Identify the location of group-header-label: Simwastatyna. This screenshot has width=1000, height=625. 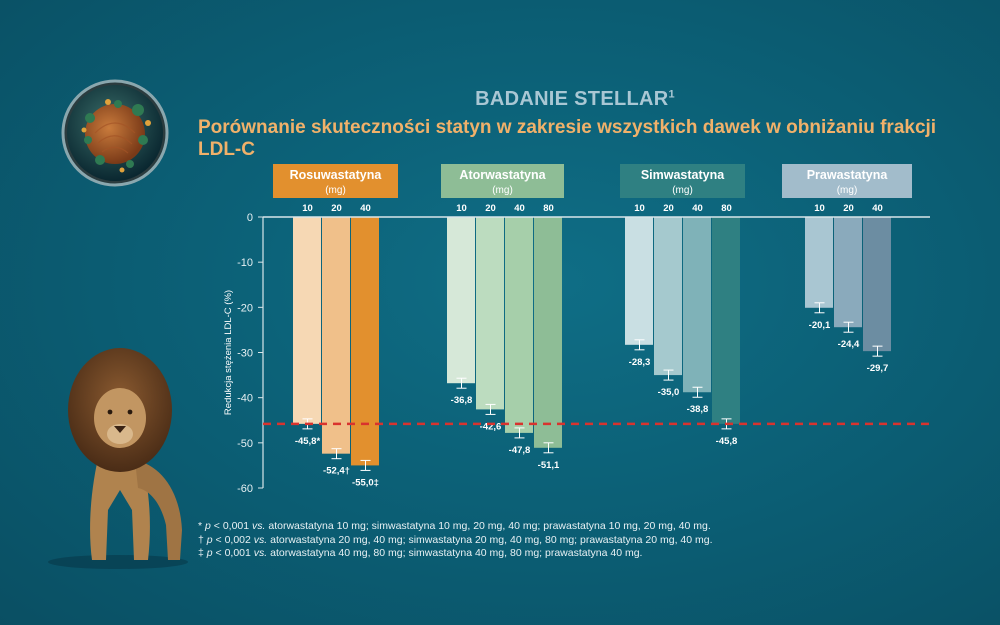
(683, 175).